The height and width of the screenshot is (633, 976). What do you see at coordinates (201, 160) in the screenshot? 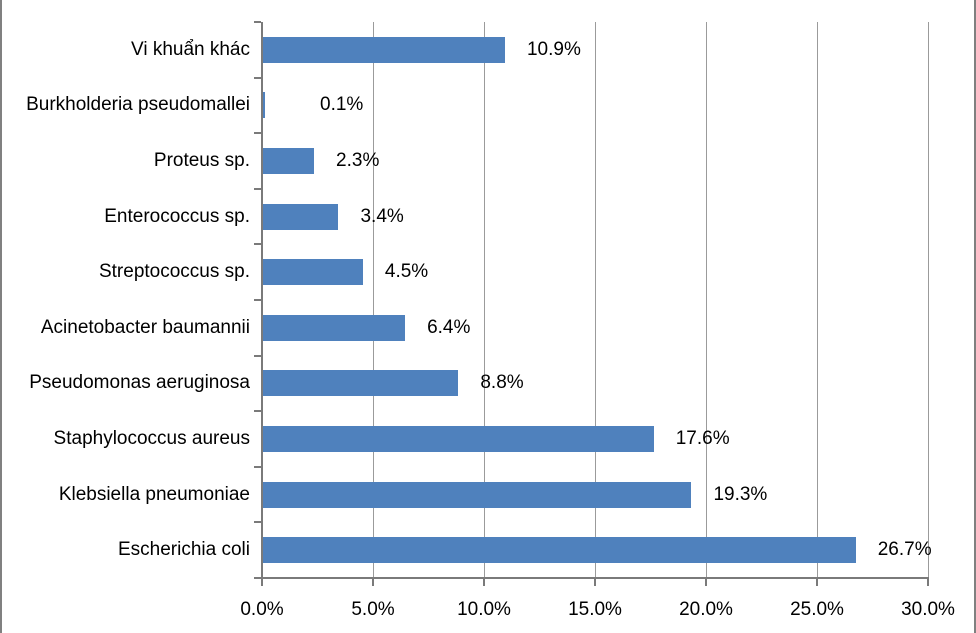
I see `category-label: Proteus sp.` at bounding box center [201, 160].